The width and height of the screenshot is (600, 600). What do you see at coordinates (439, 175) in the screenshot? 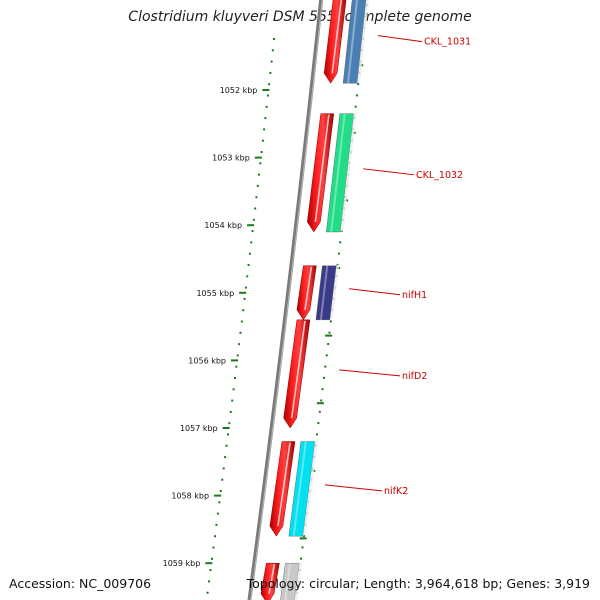
I see `gene-label: CKL_1032` at bounding box center [439, 175].